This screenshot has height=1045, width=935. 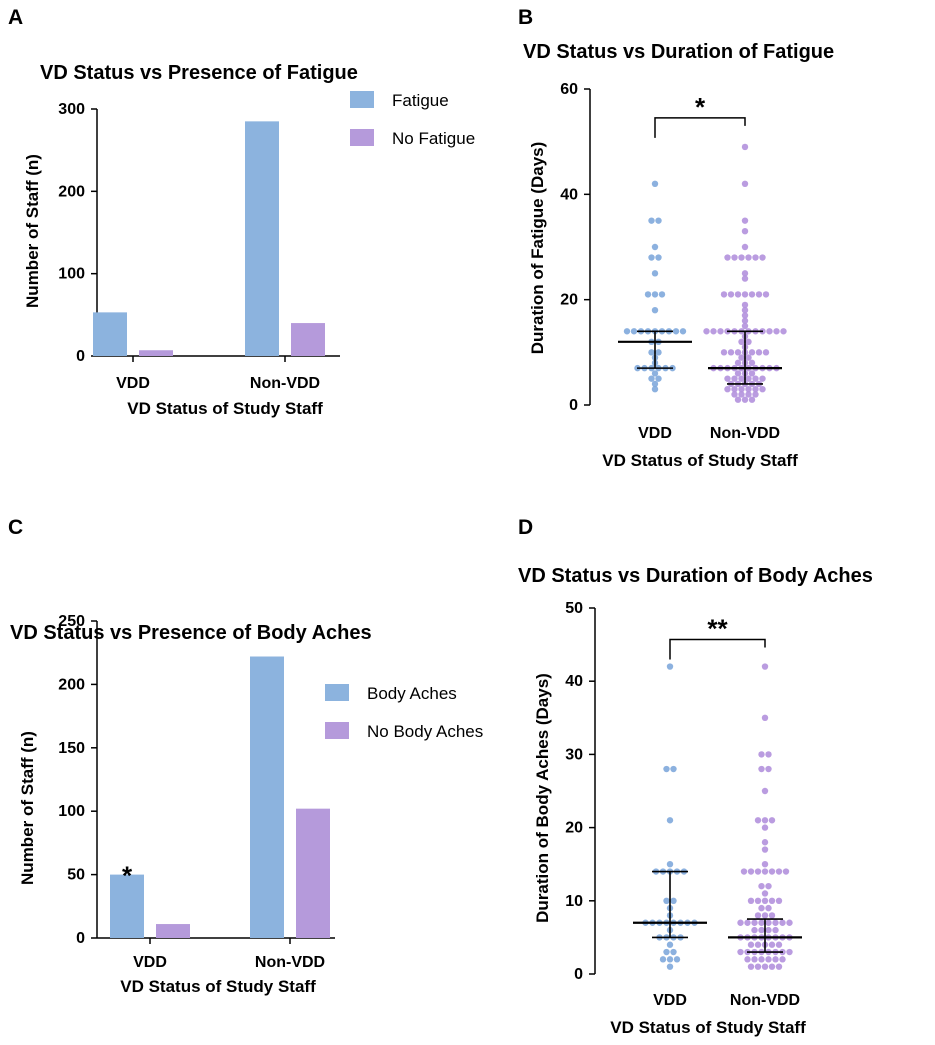 What do you see at coordinates (199, 73) in the screenshot?
I see `chart-title: VD Status vs Presence of Fatigue` at bounding box center [199, 73].